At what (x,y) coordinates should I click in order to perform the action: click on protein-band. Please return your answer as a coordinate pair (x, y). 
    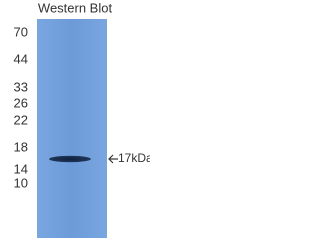
    Looking at the image, I should click on (70, 159).